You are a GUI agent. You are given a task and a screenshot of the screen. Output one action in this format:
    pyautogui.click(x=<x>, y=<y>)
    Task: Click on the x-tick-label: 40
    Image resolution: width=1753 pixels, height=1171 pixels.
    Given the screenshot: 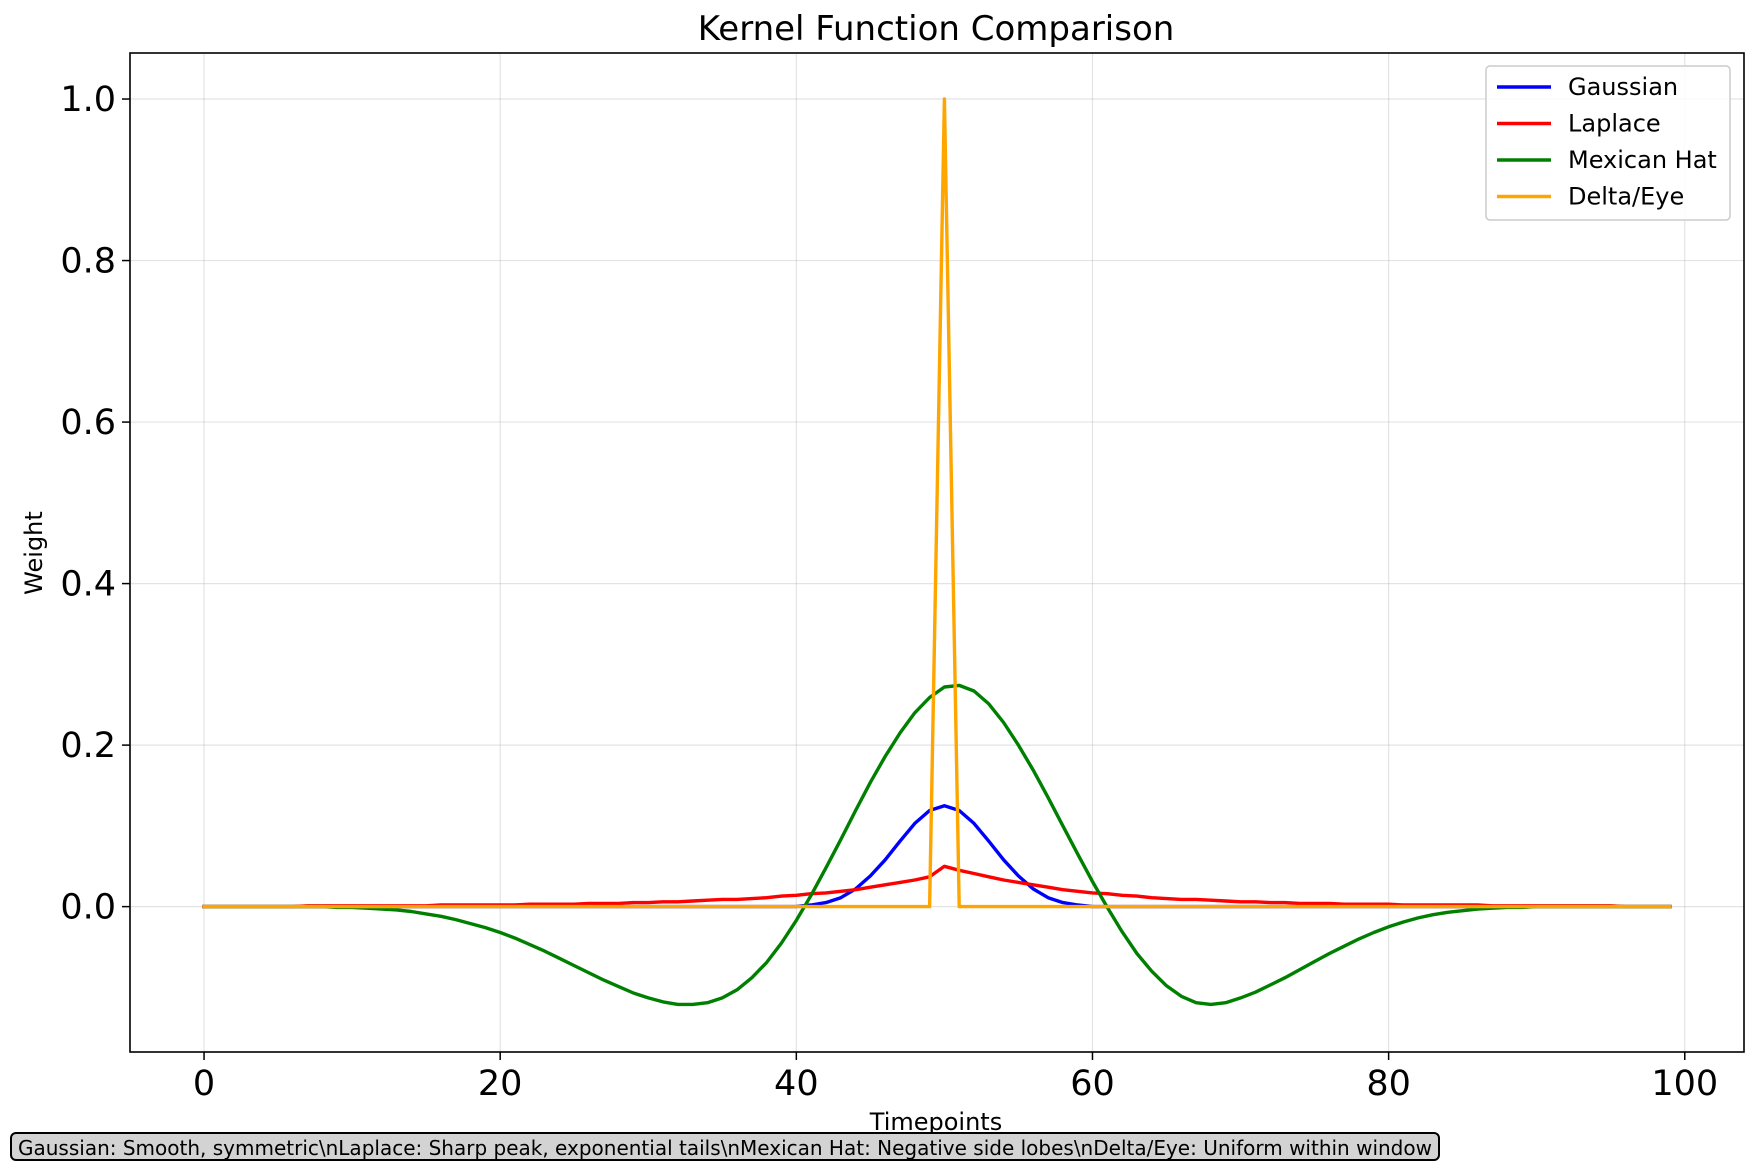 What is the action you would take?
    pyautogui.click(x=796, y=1084)
    